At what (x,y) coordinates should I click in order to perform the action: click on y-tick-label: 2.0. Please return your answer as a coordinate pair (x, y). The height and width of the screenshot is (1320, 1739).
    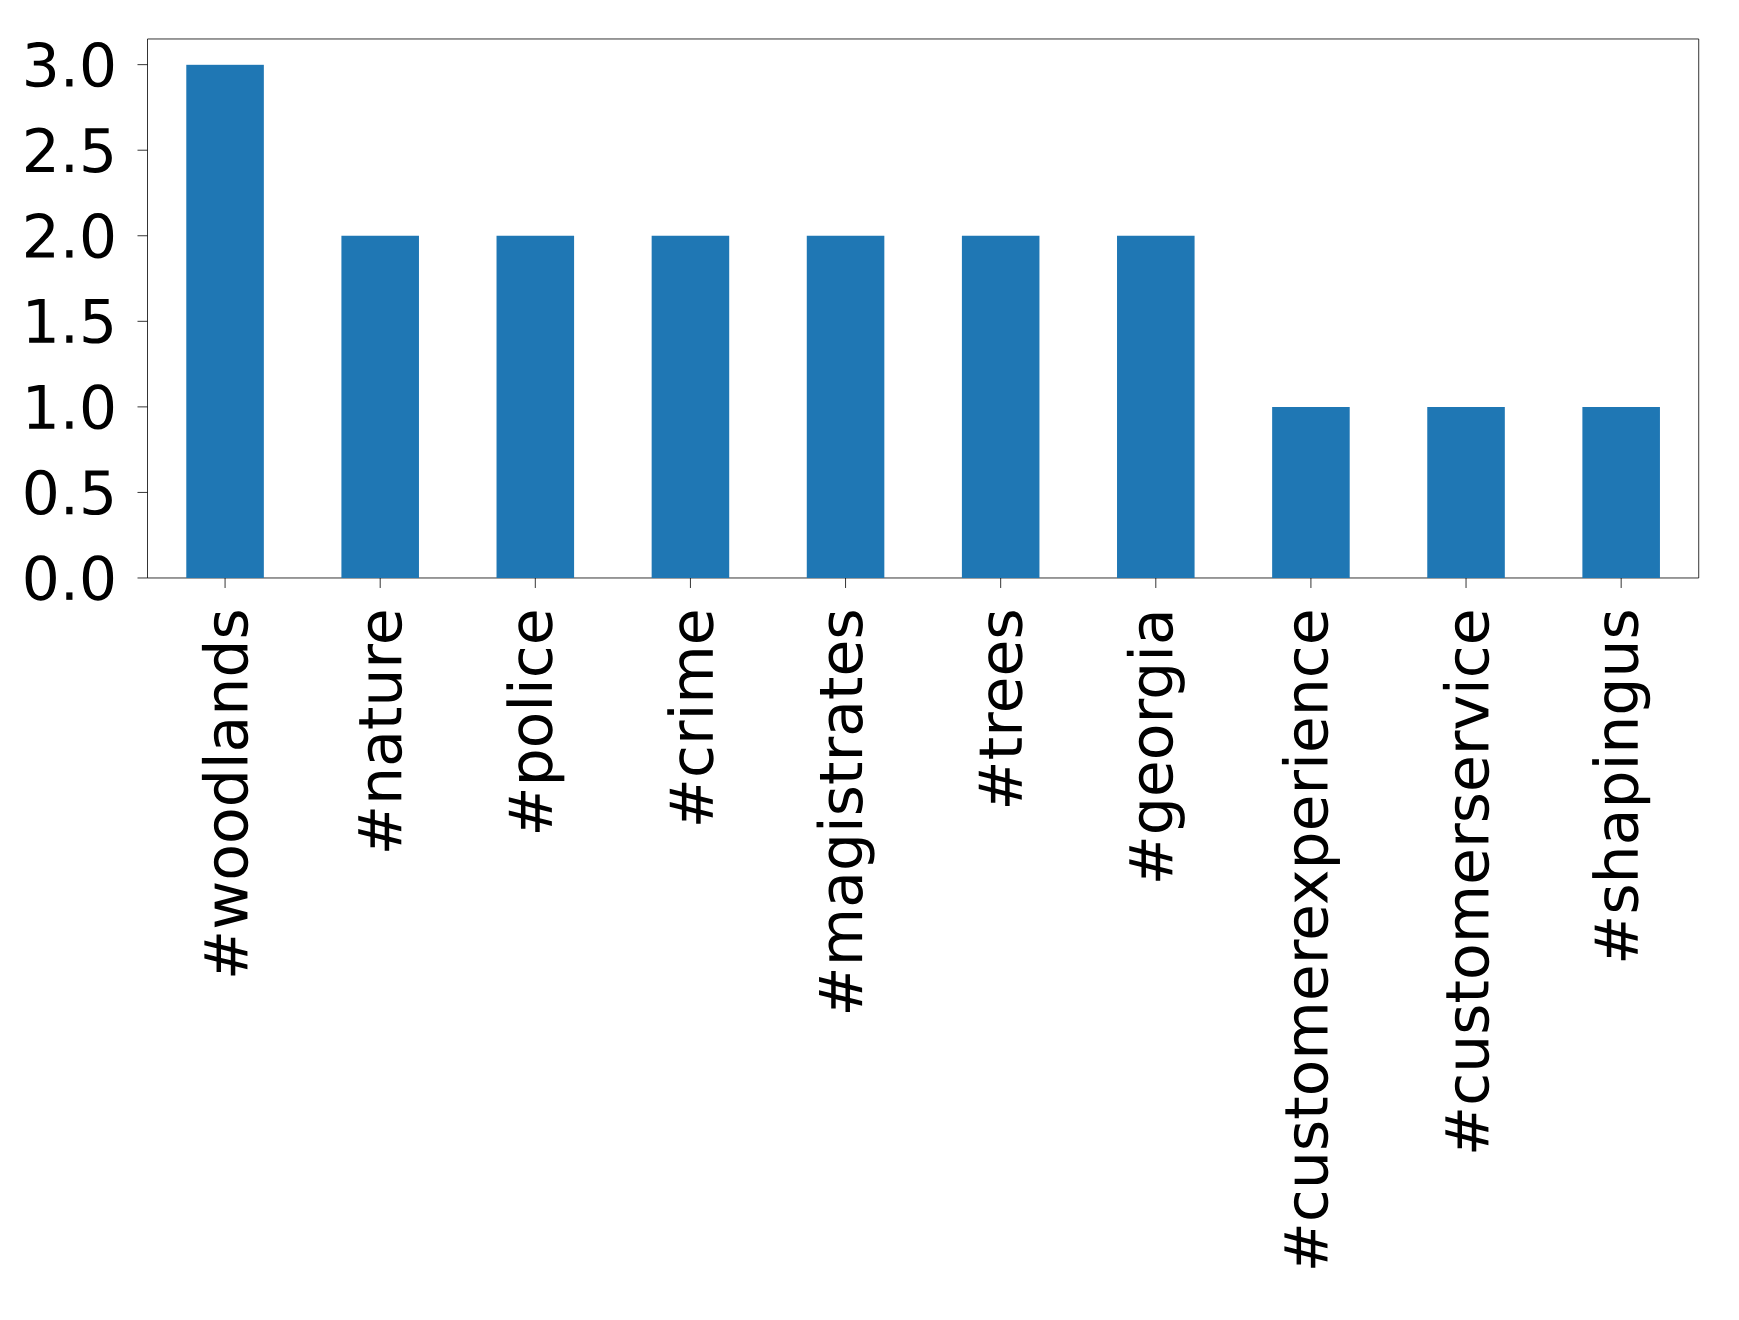
    Looking at the image, I should click on (70, 236).